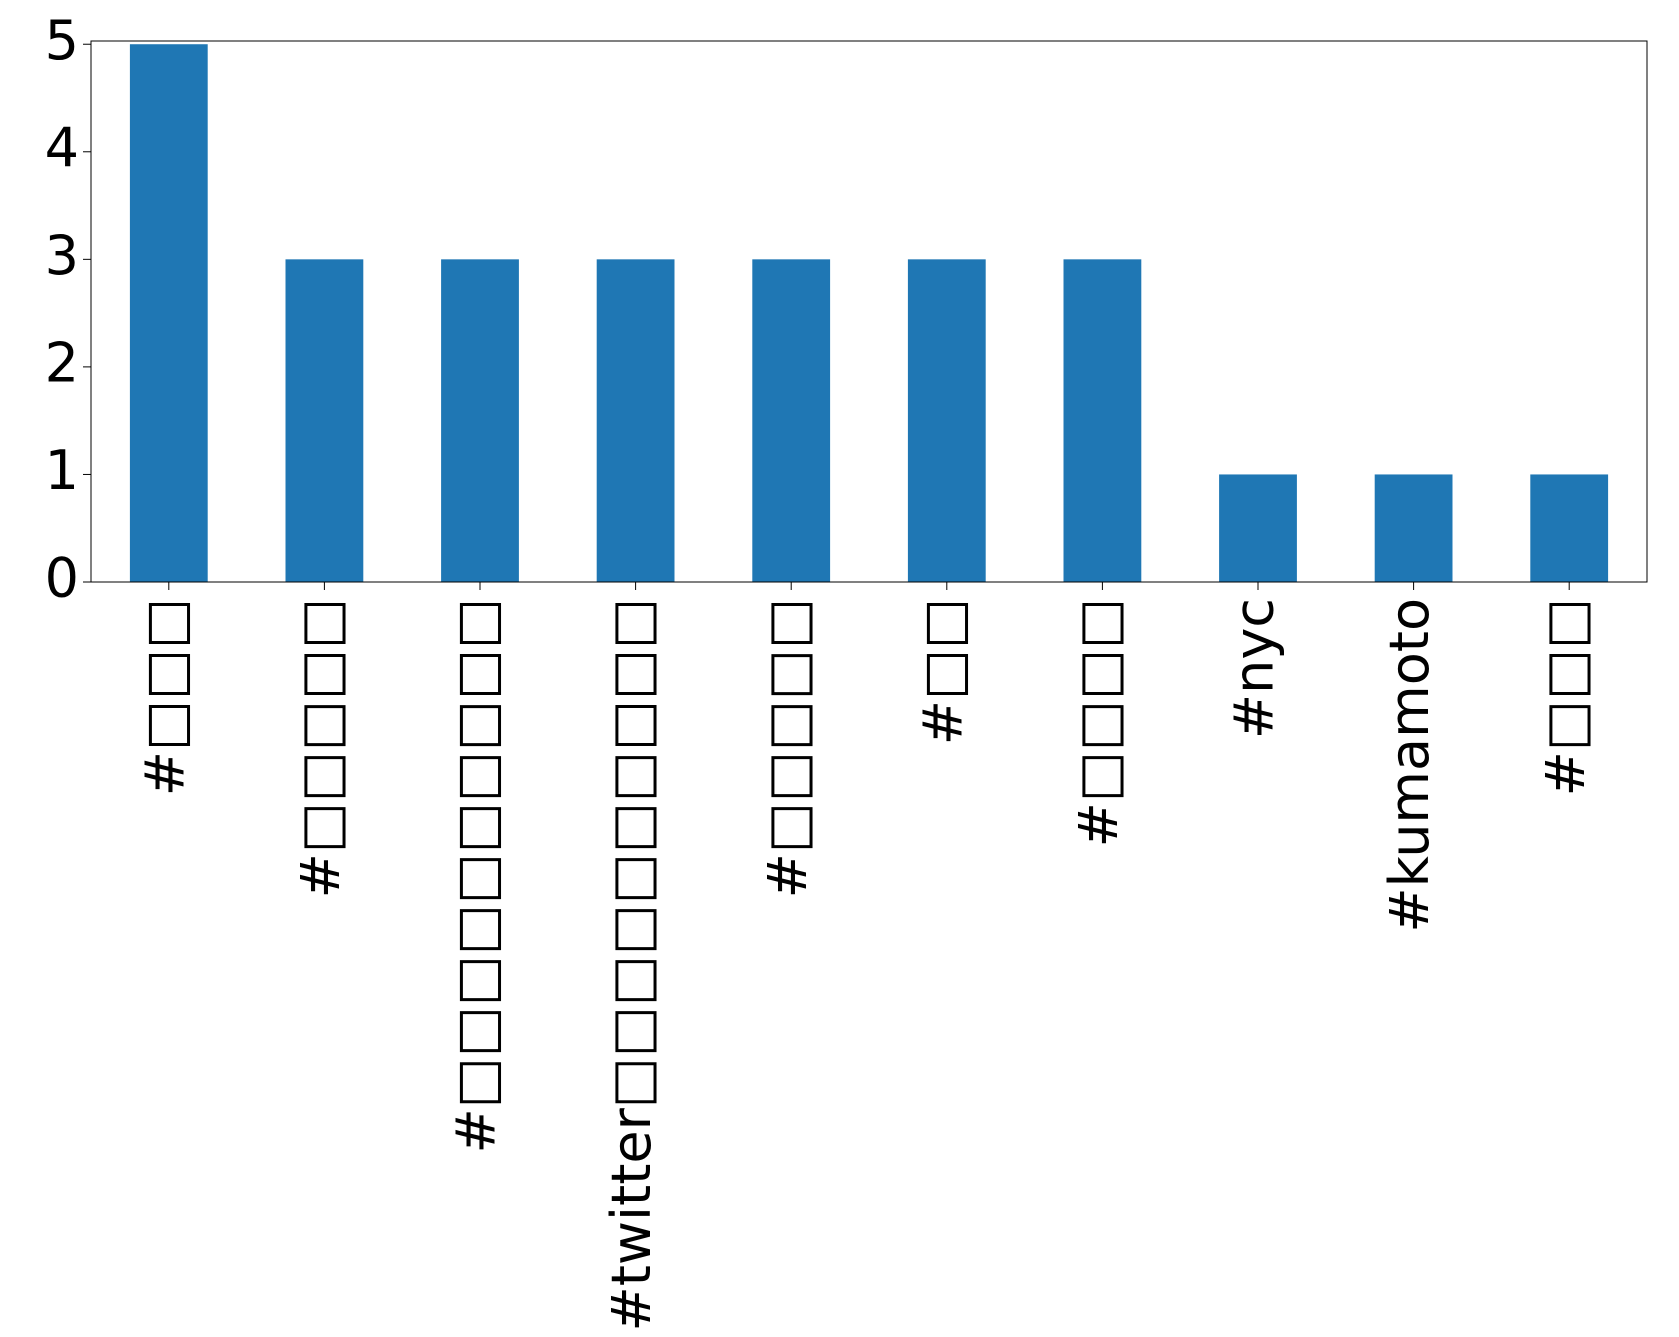  I want to click on y-tick-label: 1, so click(62, 470).